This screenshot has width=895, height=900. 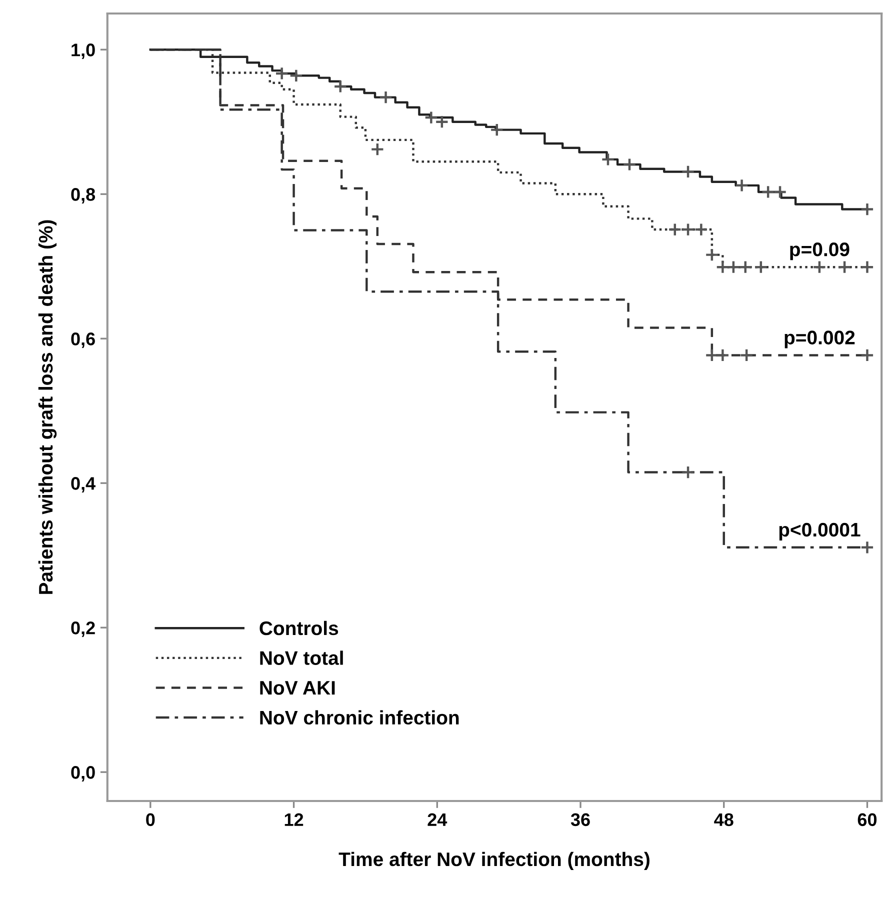 I want to click on x-tick-label: 24, so click(x=438, y=819).